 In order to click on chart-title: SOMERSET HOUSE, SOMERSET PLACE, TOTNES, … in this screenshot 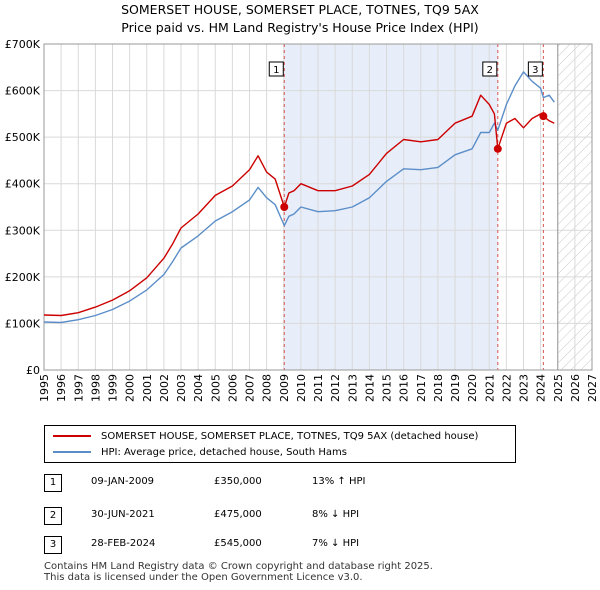, I will do `click(300, 9)`.